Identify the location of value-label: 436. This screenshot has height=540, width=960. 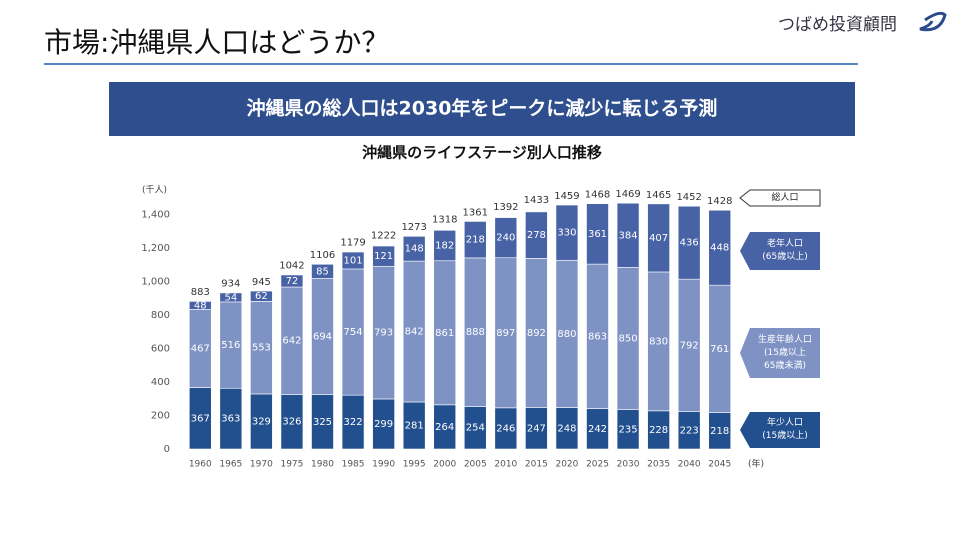
(689, 243).